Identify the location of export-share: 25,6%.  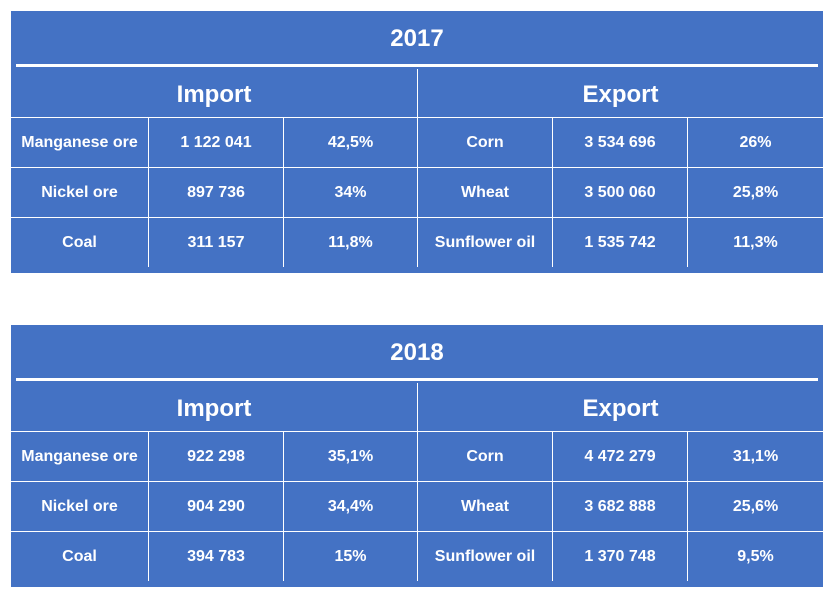
(755, 506).